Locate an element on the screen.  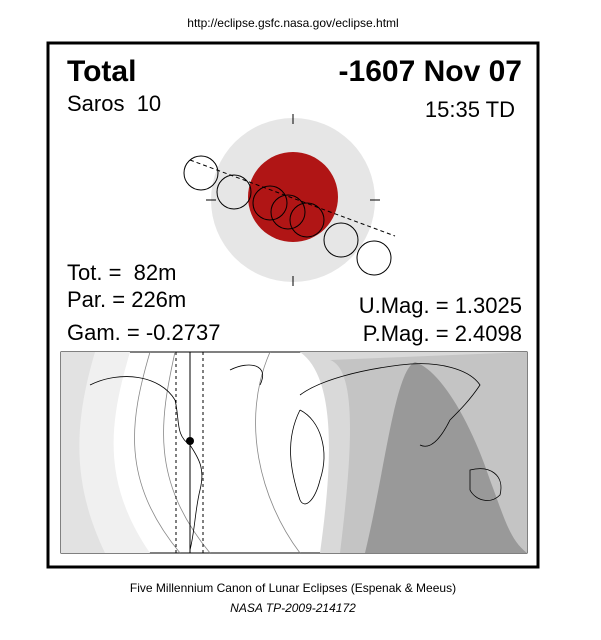
partial-duration: Par. = 226m is located at coordinates (126, 299).